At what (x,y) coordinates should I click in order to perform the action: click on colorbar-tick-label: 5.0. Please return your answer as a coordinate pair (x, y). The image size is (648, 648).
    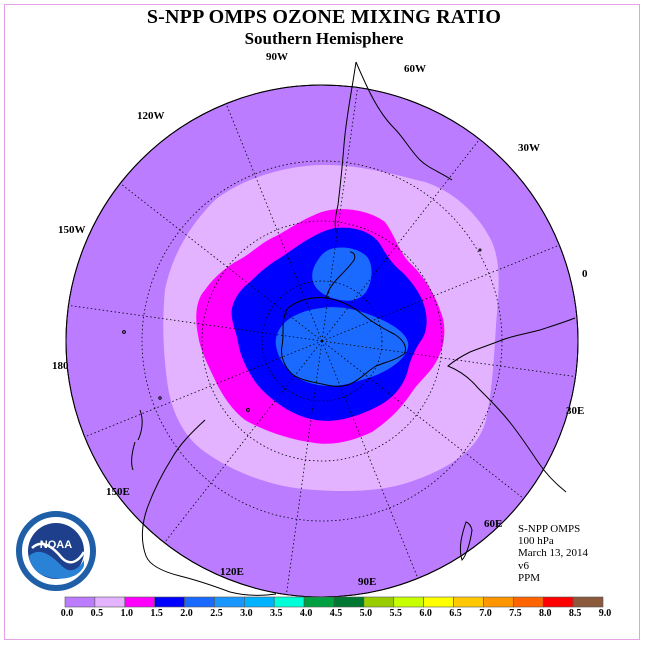
    Looking at the image, I should click on (366, 613).